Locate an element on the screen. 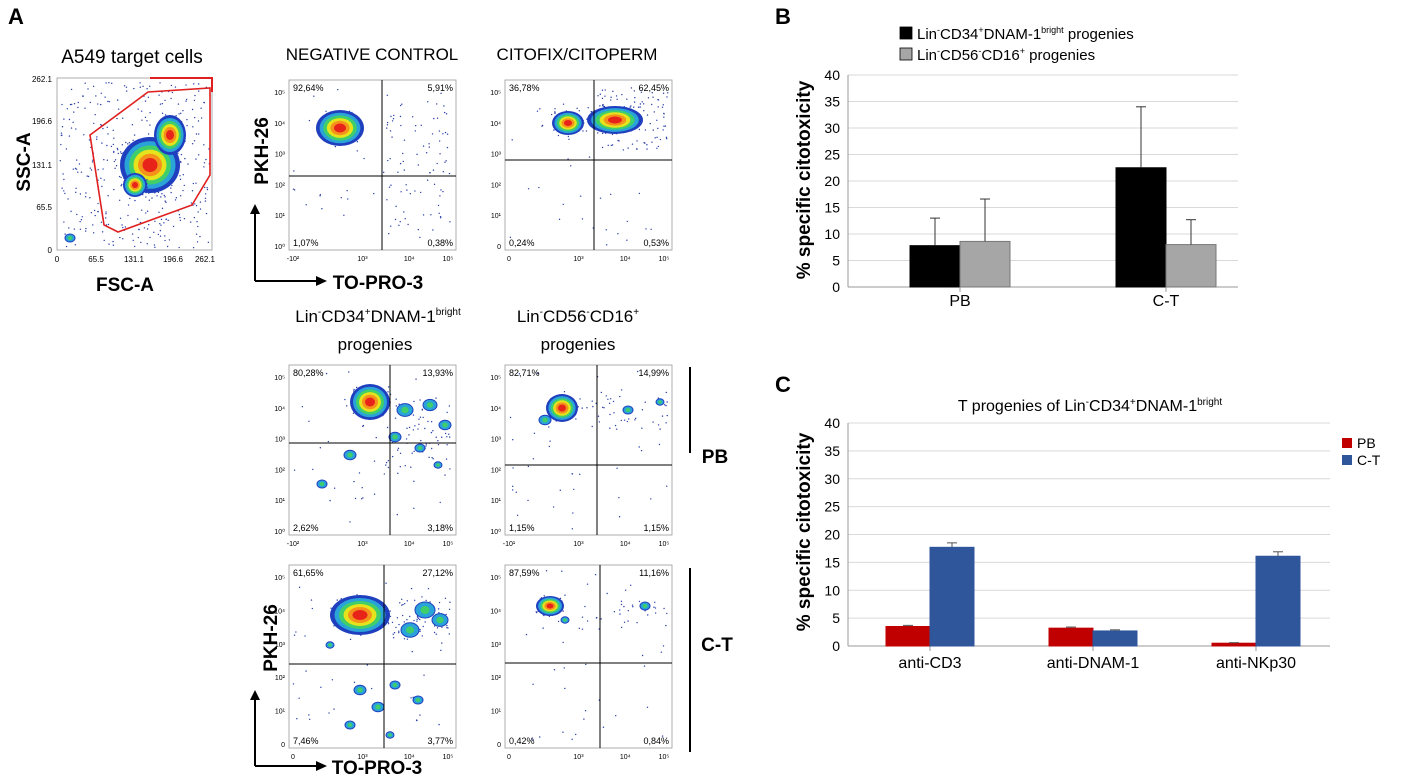 Image resolution: width=1417 pixels, height=778 pixels. y-tick-label: 10⁵ is located at coordinates (279, 378).